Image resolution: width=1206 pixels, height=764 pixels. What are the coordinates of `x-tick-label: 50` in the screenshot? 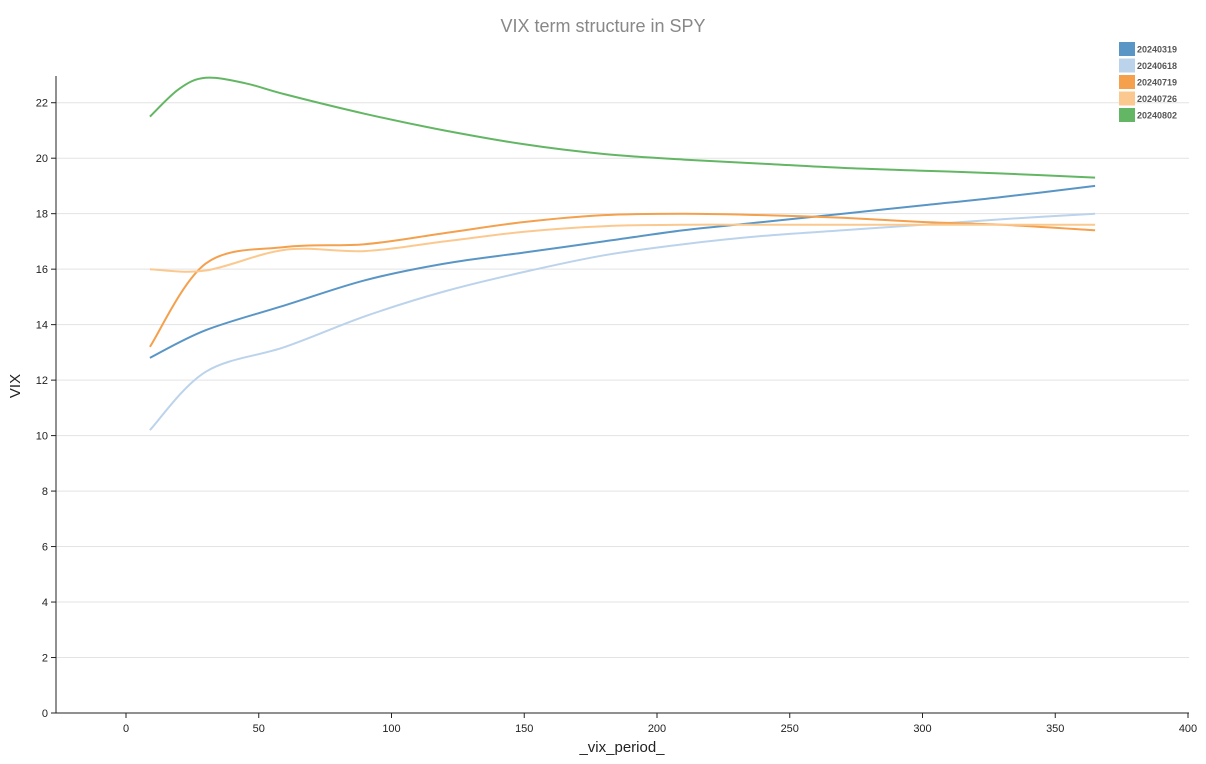 It's located at (259, 729).